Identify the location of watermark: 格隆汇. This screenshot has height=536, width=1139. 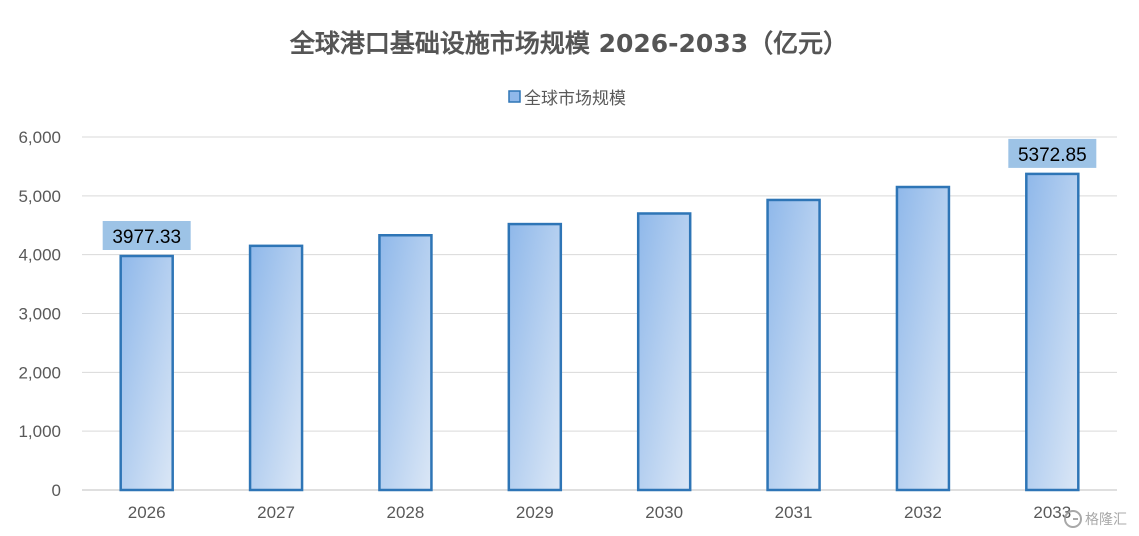
(1095, 519).